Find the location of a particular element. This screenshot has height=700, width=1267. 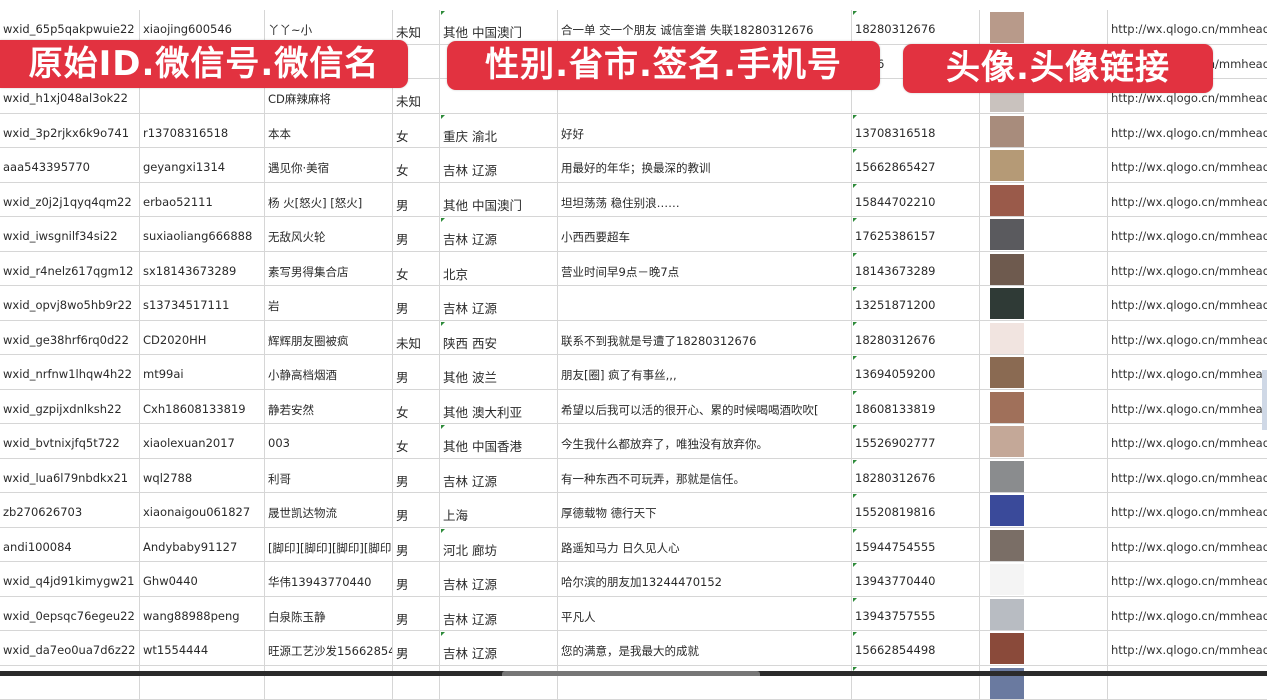

region-cell: 河北 廊坊 is located at coordinates (499, 545).